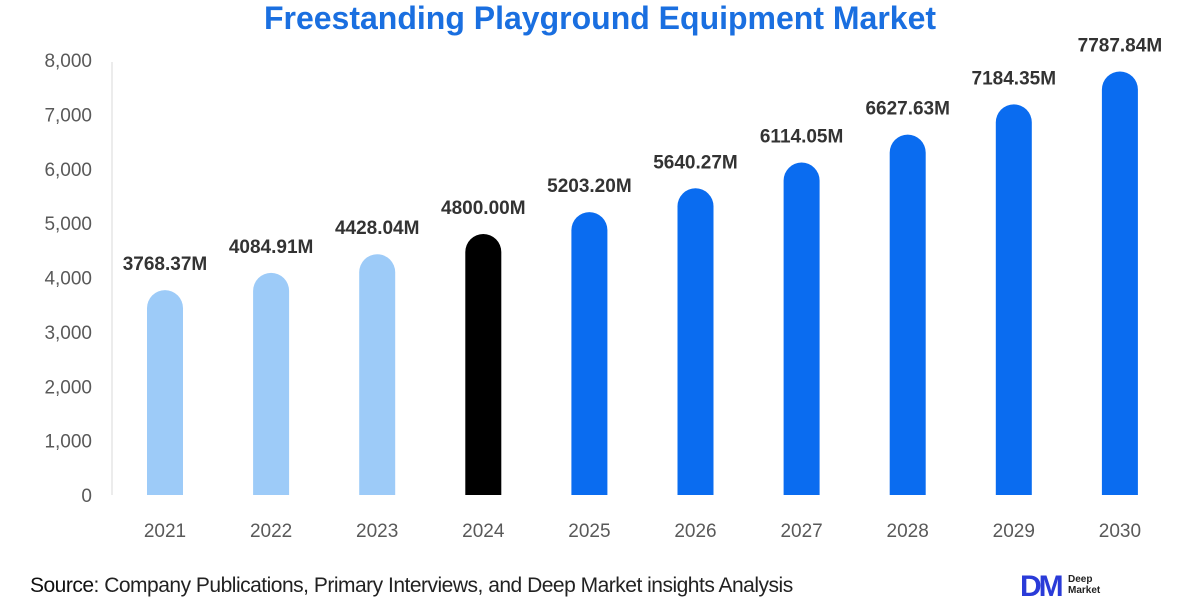 The height and width of the screenshot is (603, 1200). Describe the element at coordinates (1013, 299) in the screenshot. I see `bar-2029` at that location.